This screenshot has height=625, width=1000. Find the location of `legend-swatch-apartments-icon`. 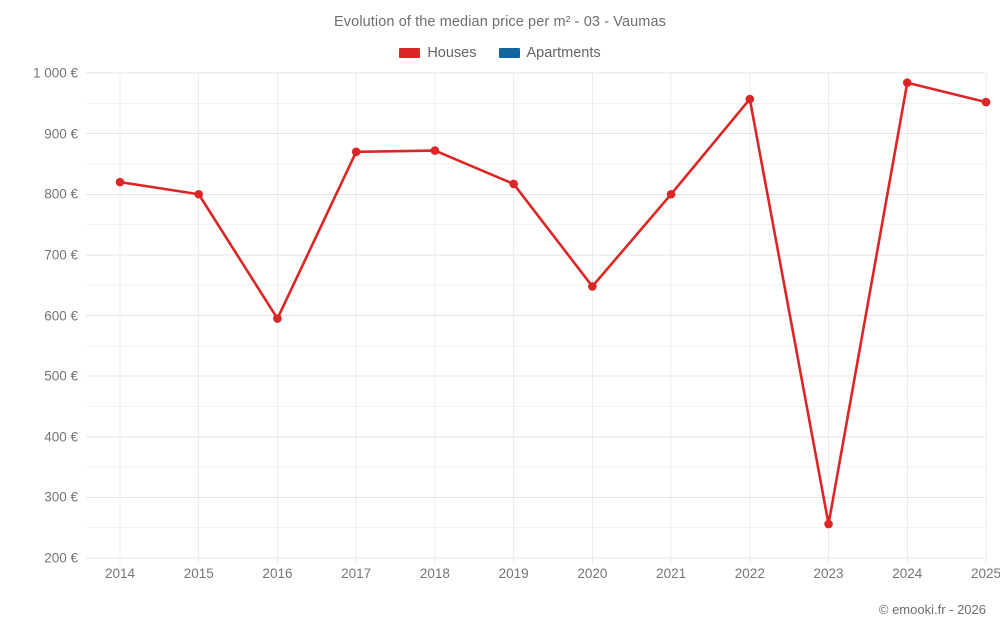

legend-swatch-apartments-icon is located at coordinates (509, 53).